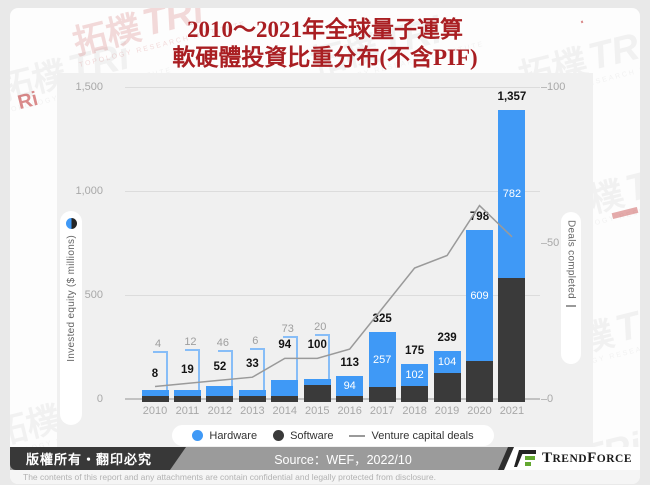 The height and width of the screenshot is (485, 650). What do you see at coordinates (357, 435) in the screenshot?
I see `deals-line-icon` at bounding box center [357, 435].